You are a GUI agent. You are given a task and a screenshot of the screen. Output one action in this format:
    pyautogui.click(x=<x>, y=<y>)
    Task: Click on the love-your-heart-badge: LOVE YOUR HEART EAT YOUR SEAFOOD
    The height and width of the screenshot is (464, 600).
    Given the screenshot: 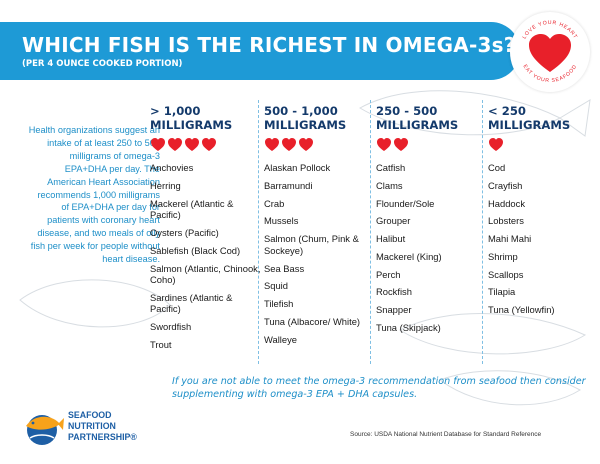 What is the action you would take?
    pyautogui.click(x=550, y=52)
    